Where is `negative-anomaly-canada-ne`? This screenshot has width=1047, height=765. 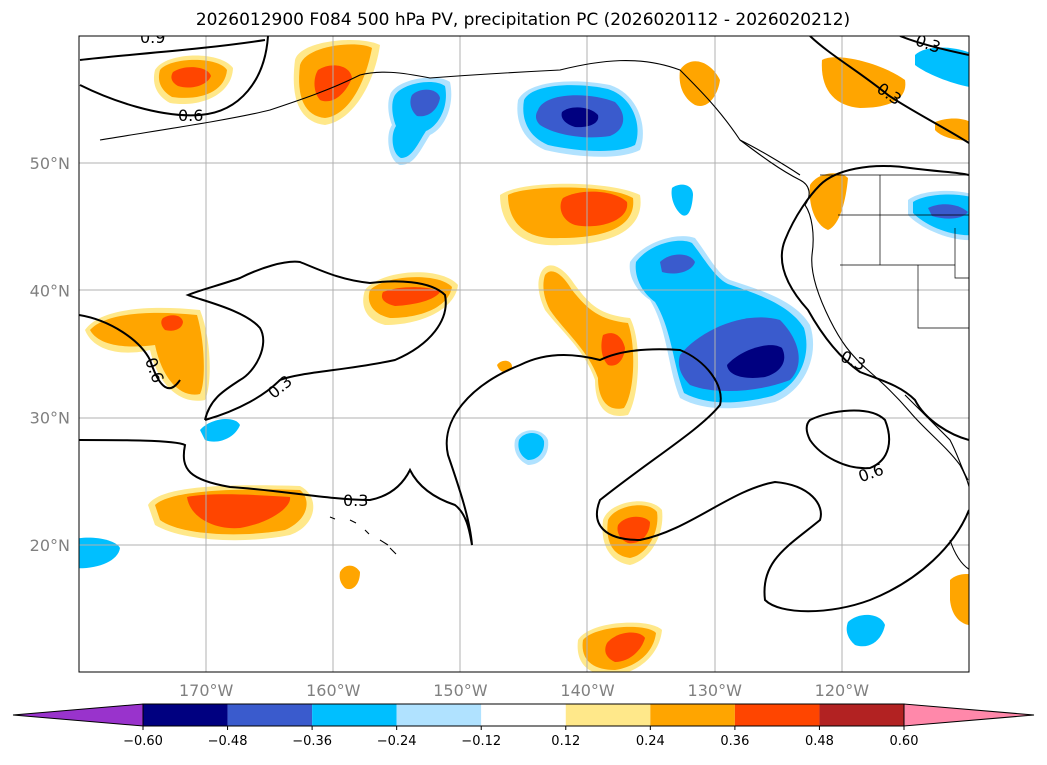 negative-anomaly-canada-ne is located at coordinates (942, 67).